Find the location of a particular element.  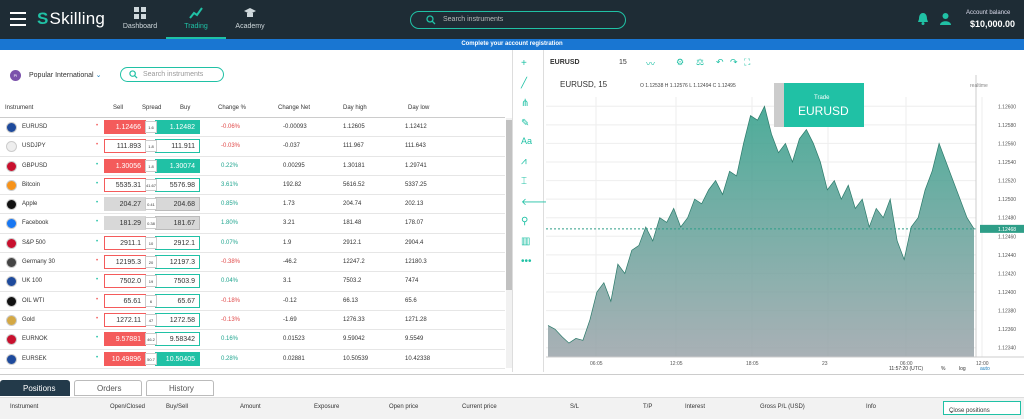

trendline-icon: ╱ is located at coordinates (524, 83).